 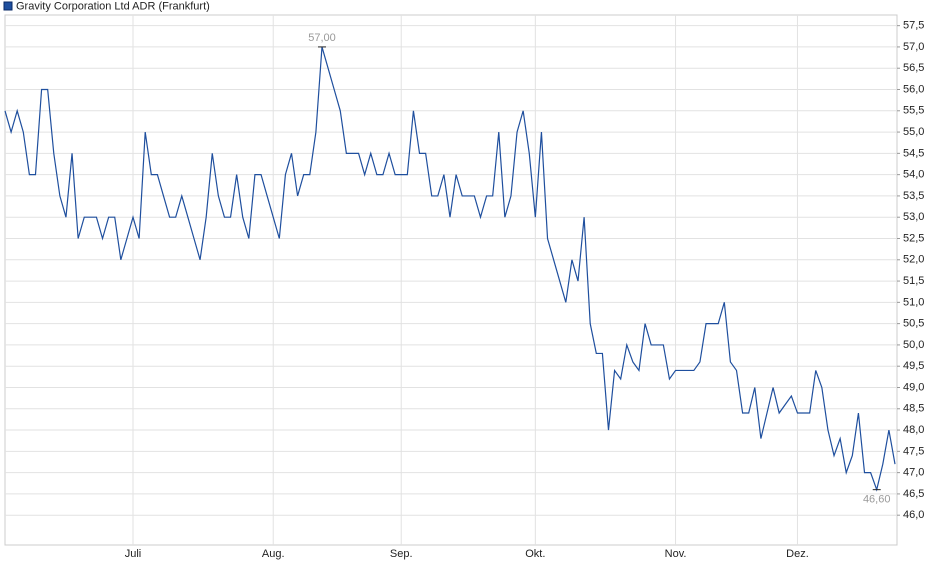 I want to click on y-tick-label: 46,0, so click(x=913, y=515).